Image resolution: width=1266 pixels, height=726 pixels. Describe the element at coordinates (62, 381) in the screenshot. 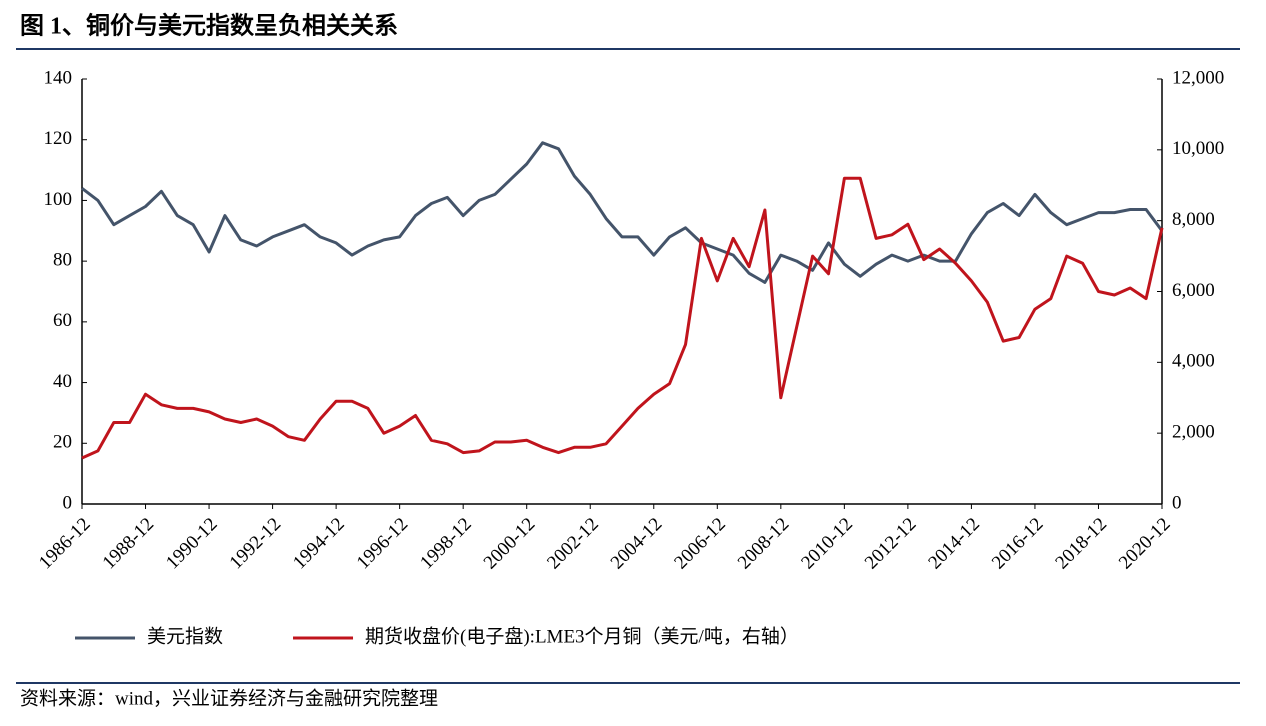

I see `y-tick-label: 40` at that location.